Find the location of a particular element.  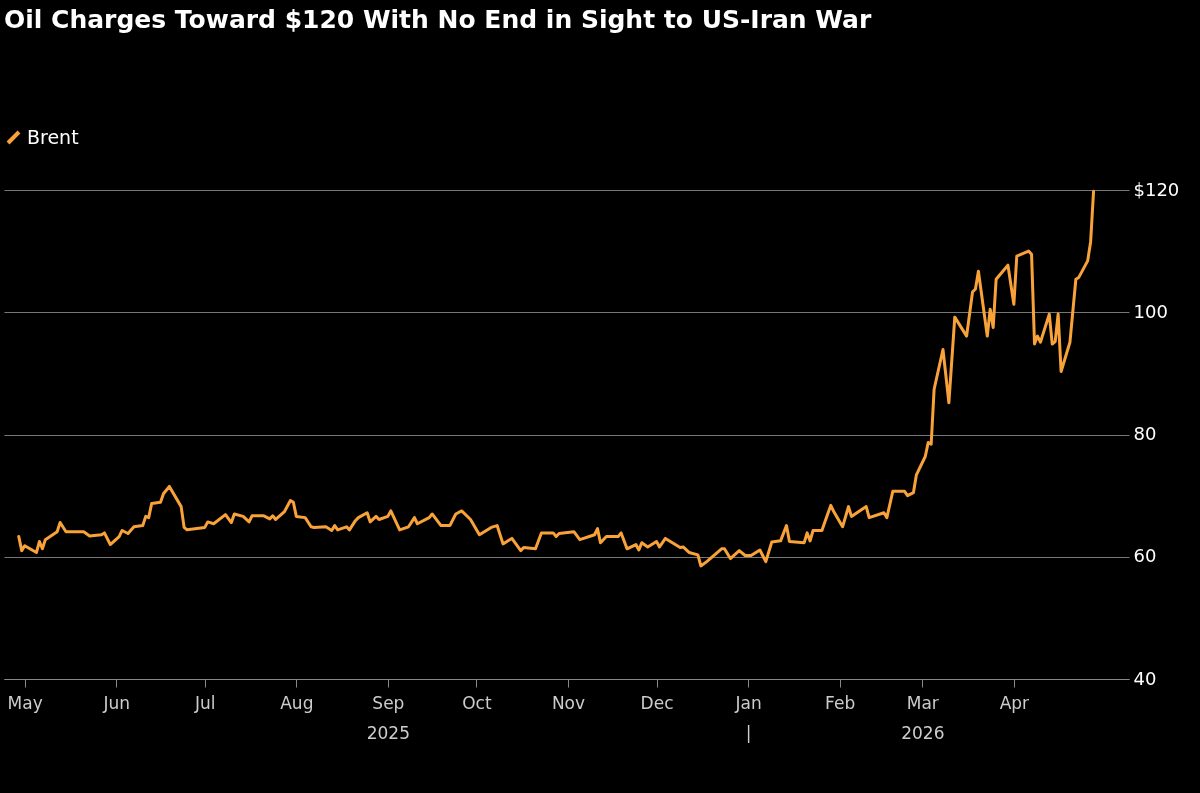

x-tick-label: Feb is located at coordinates (840, 702).